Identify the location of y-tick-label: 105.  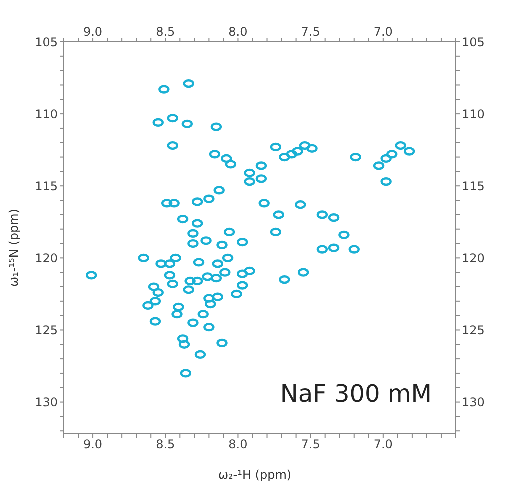
(46, 42).